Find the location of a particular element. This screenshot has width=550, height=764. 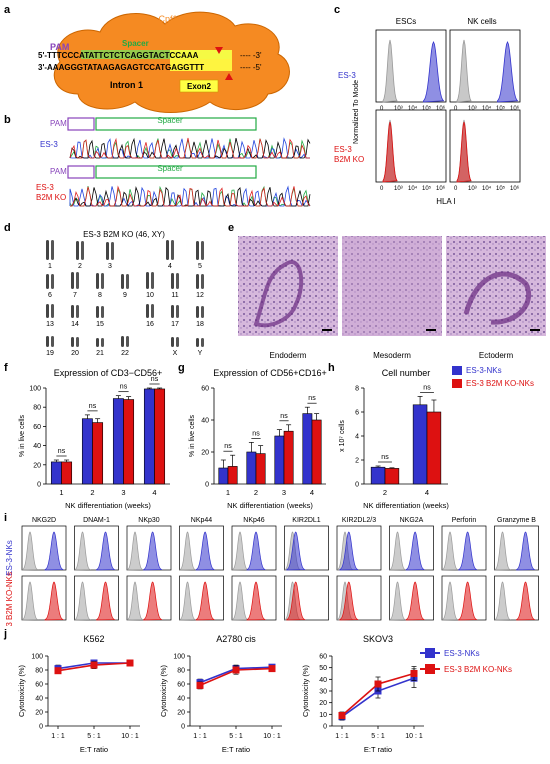

b-pam-1: PAM is located at coordinates (58, 123).